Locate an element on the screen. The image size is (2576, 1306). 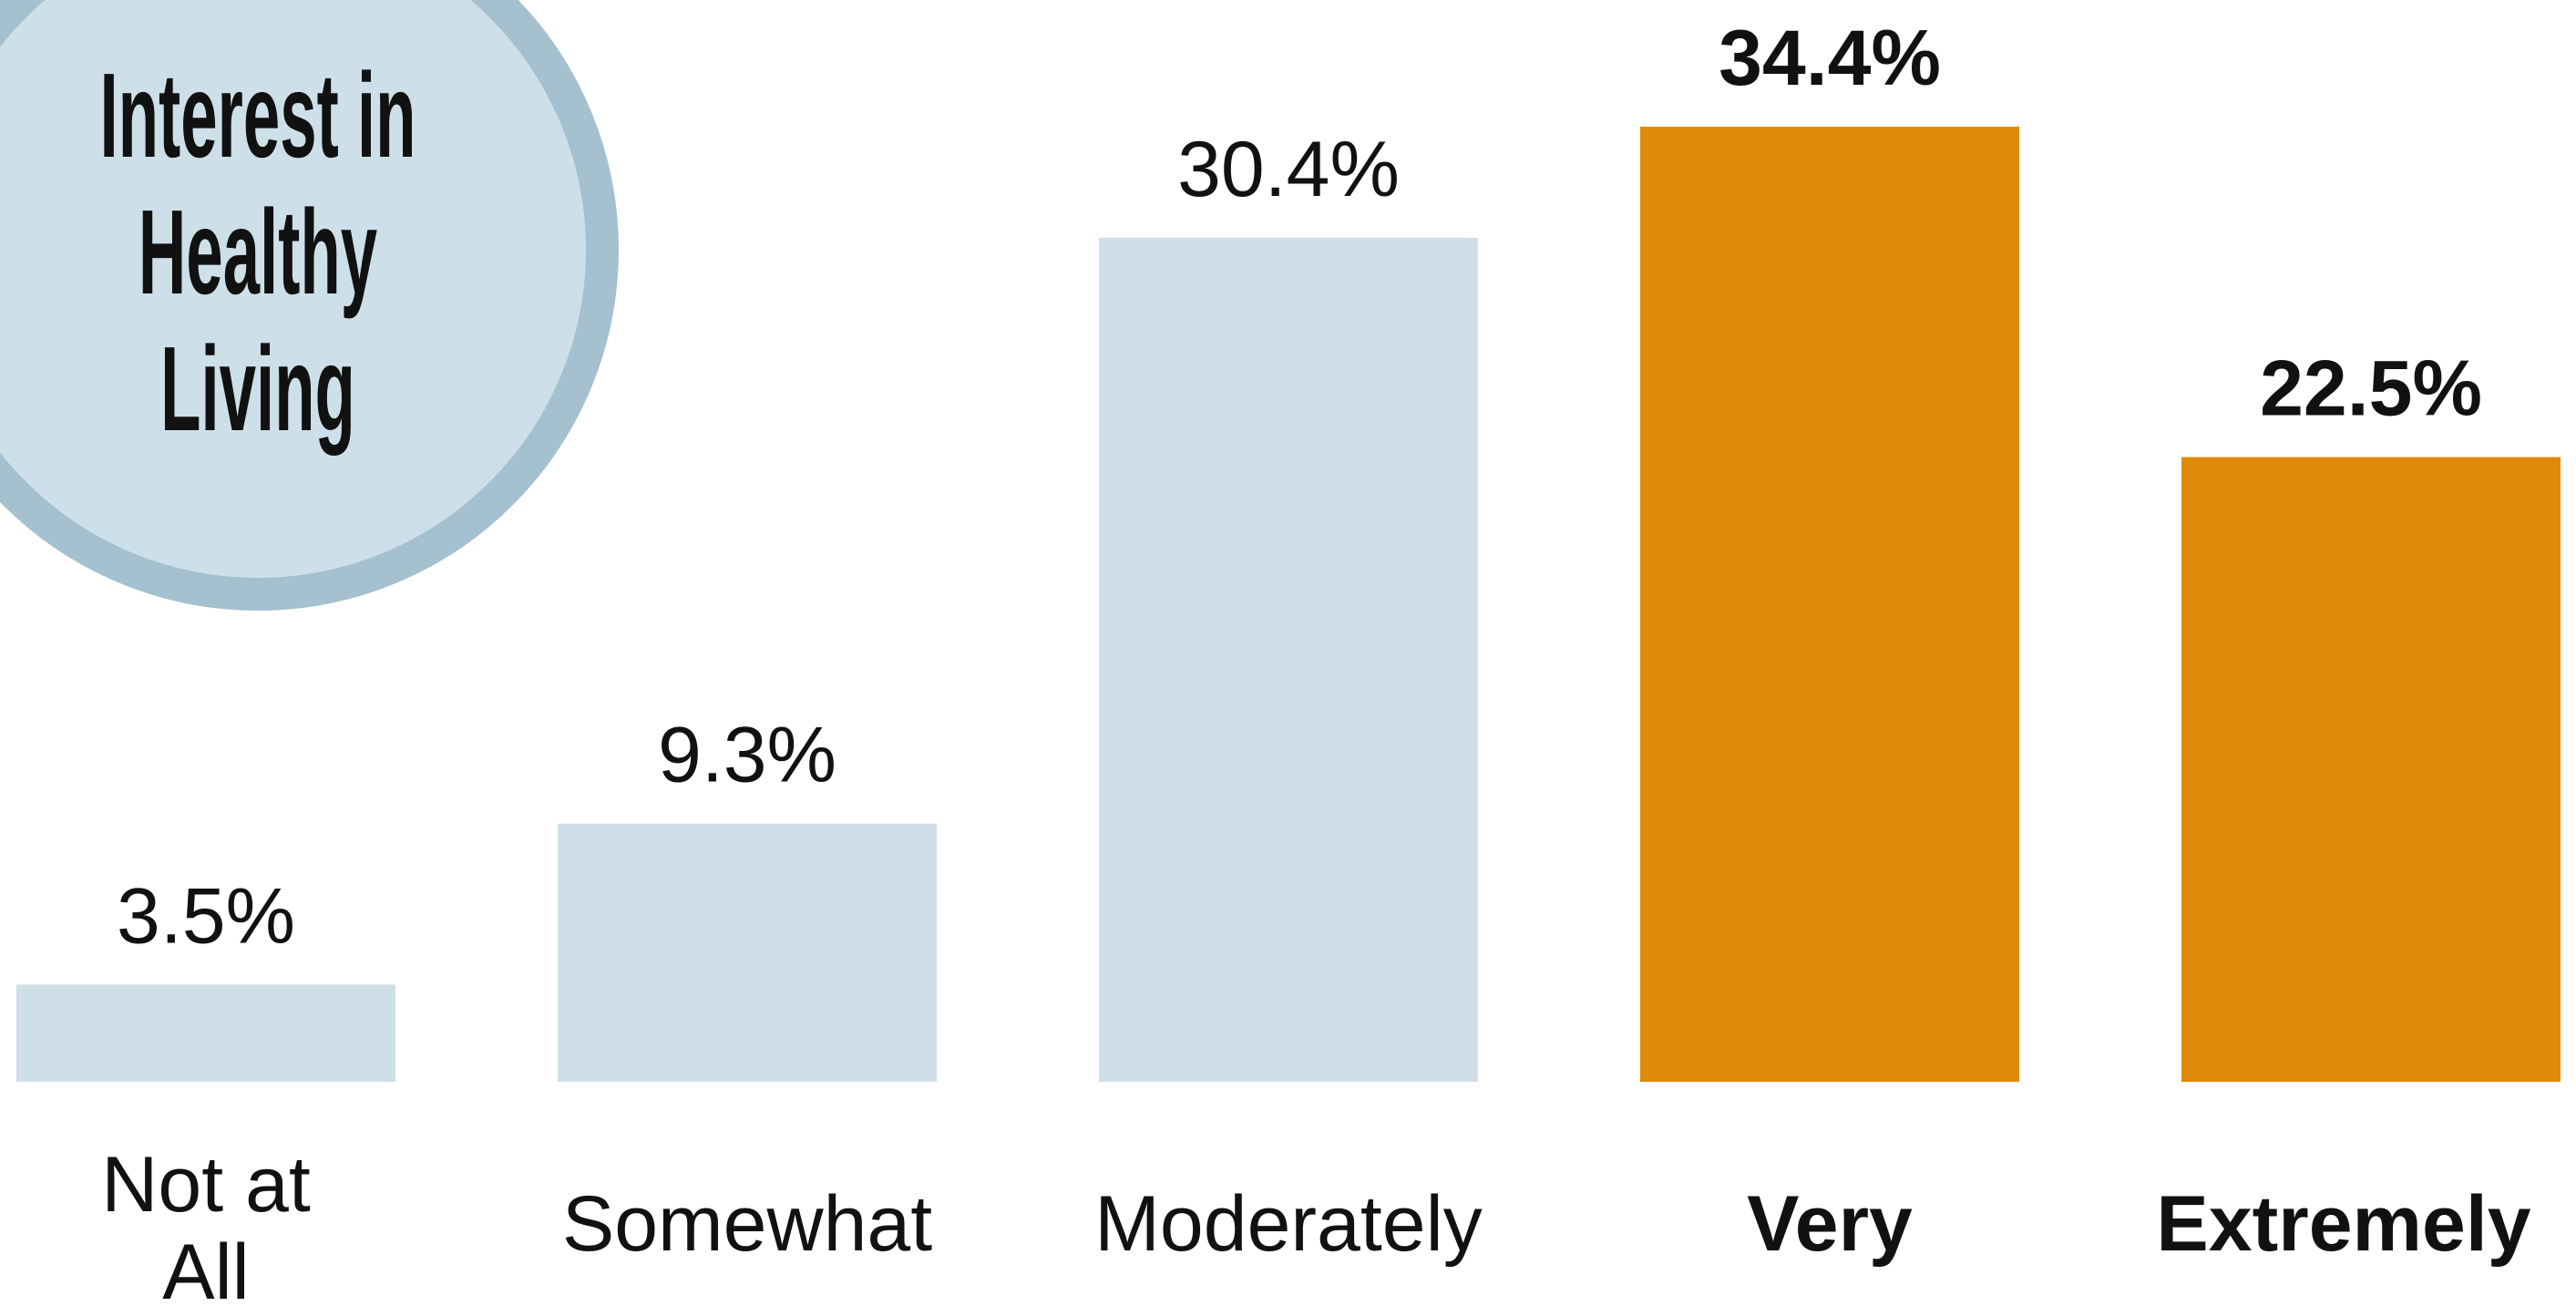
category-label: Somewhat is located at coordinates (747, 1224).